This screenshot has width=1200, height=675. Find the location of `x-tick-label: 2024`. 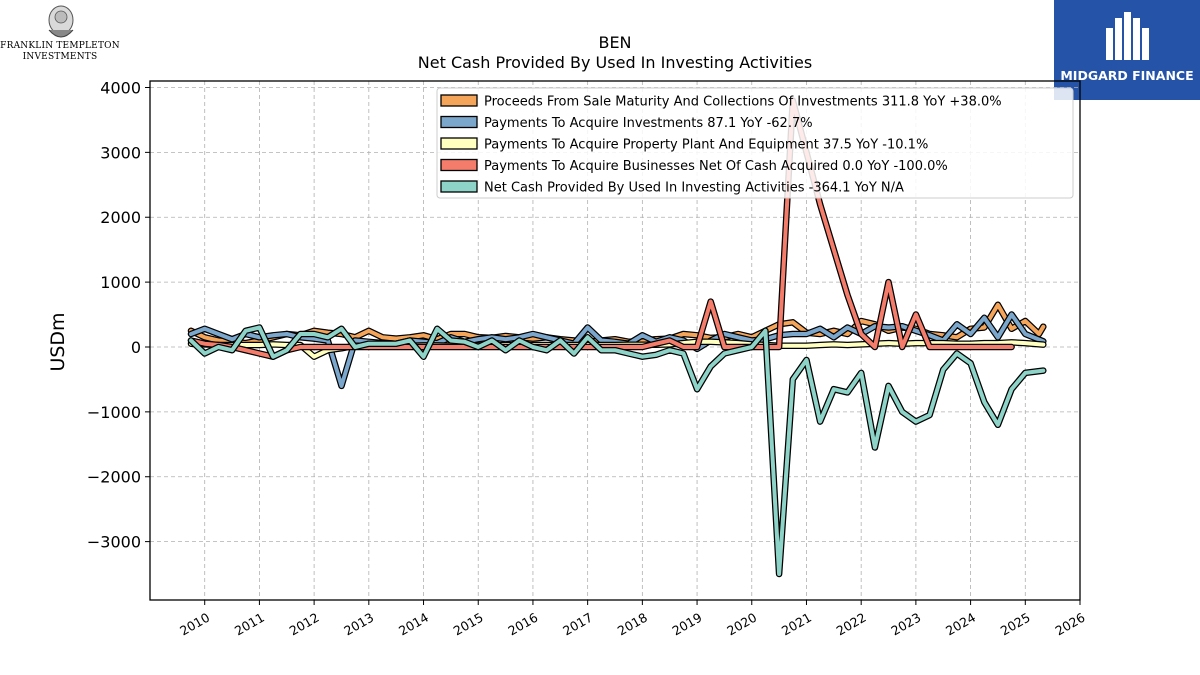

x-tick-label: 2024 is located at coordinates (960, 624).